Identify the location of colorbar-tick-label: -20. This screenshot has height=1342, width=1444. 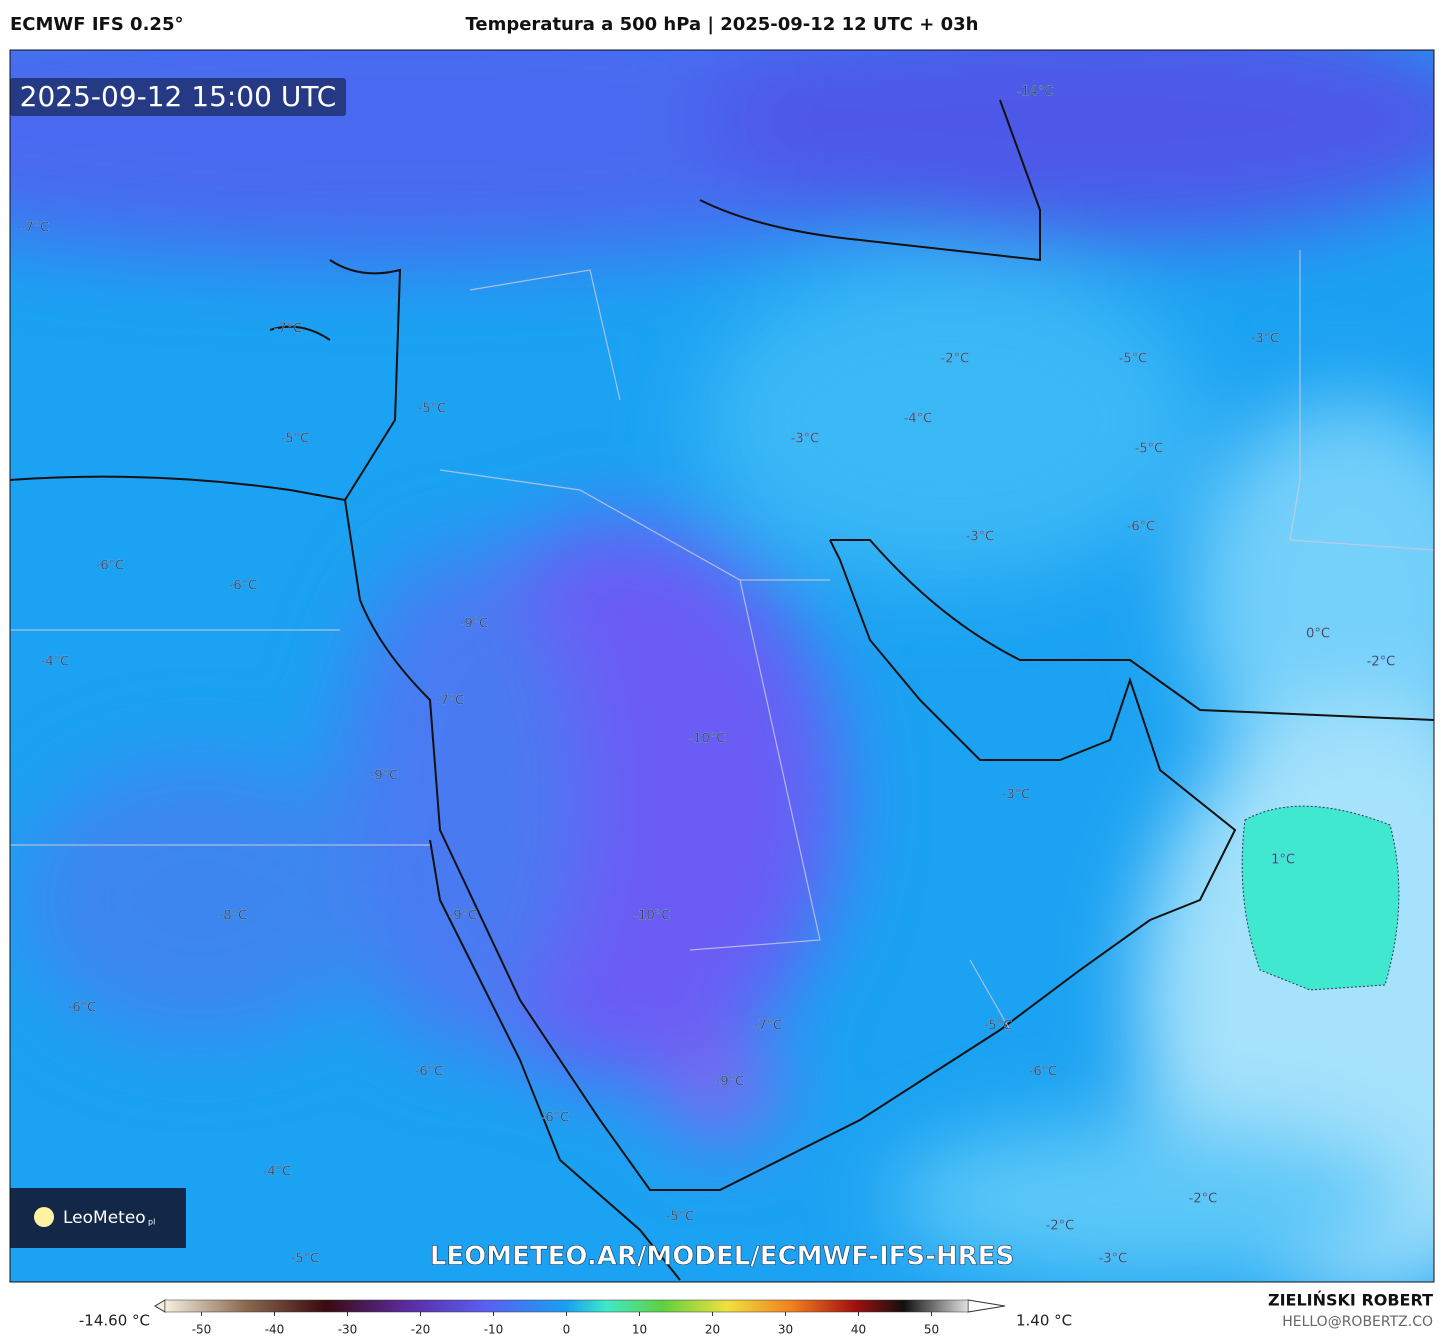
(421, 1330).